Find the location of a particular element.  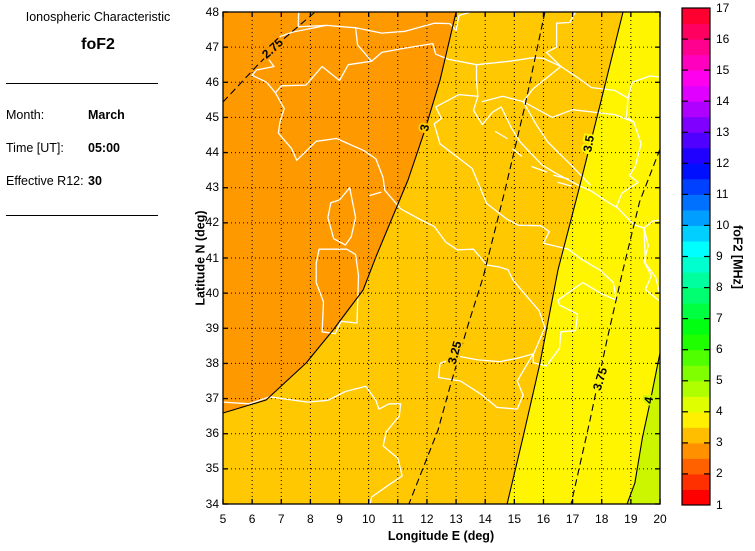

x-tick-label-9: 9 is located at coordinates (339, 519).